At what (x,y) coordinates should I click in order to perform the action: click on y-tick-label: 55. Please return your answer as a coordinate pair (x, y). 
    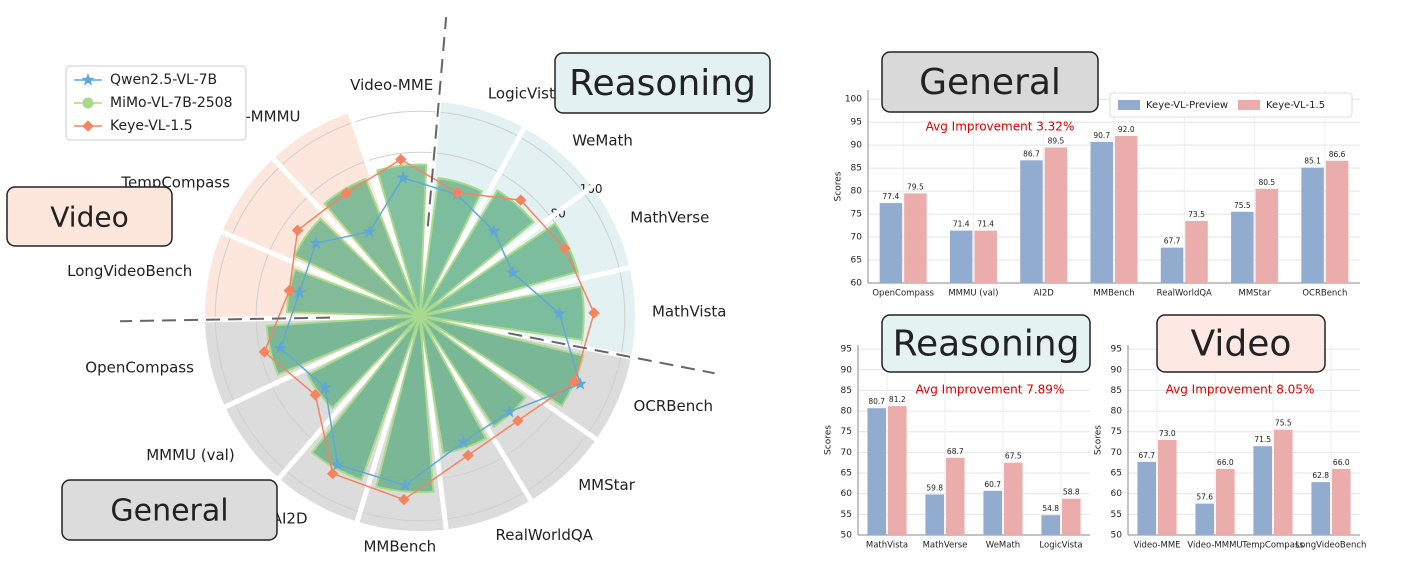
    Looking at the image, I should click on (1116, 515).